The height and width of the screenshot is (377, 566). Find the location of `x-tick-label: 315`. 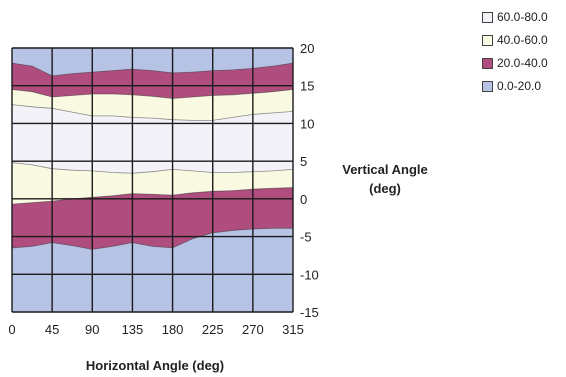

x-tick-label: 315 is located at coordinates (293, 329).